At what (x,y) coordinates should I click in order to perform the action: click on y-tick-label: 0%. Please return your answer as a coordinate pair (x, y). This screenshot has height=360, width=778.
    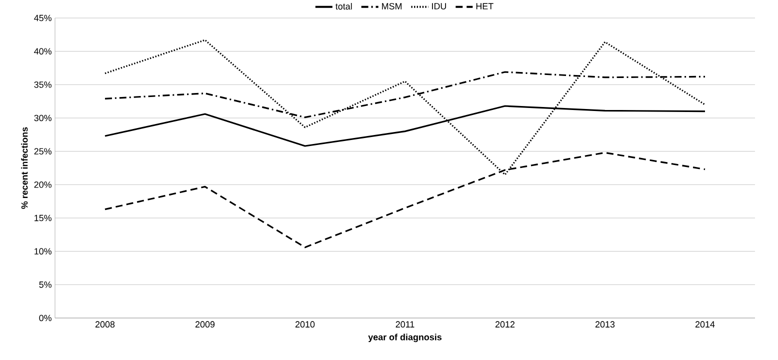
    Looking at the image, I should click on (45, 318).